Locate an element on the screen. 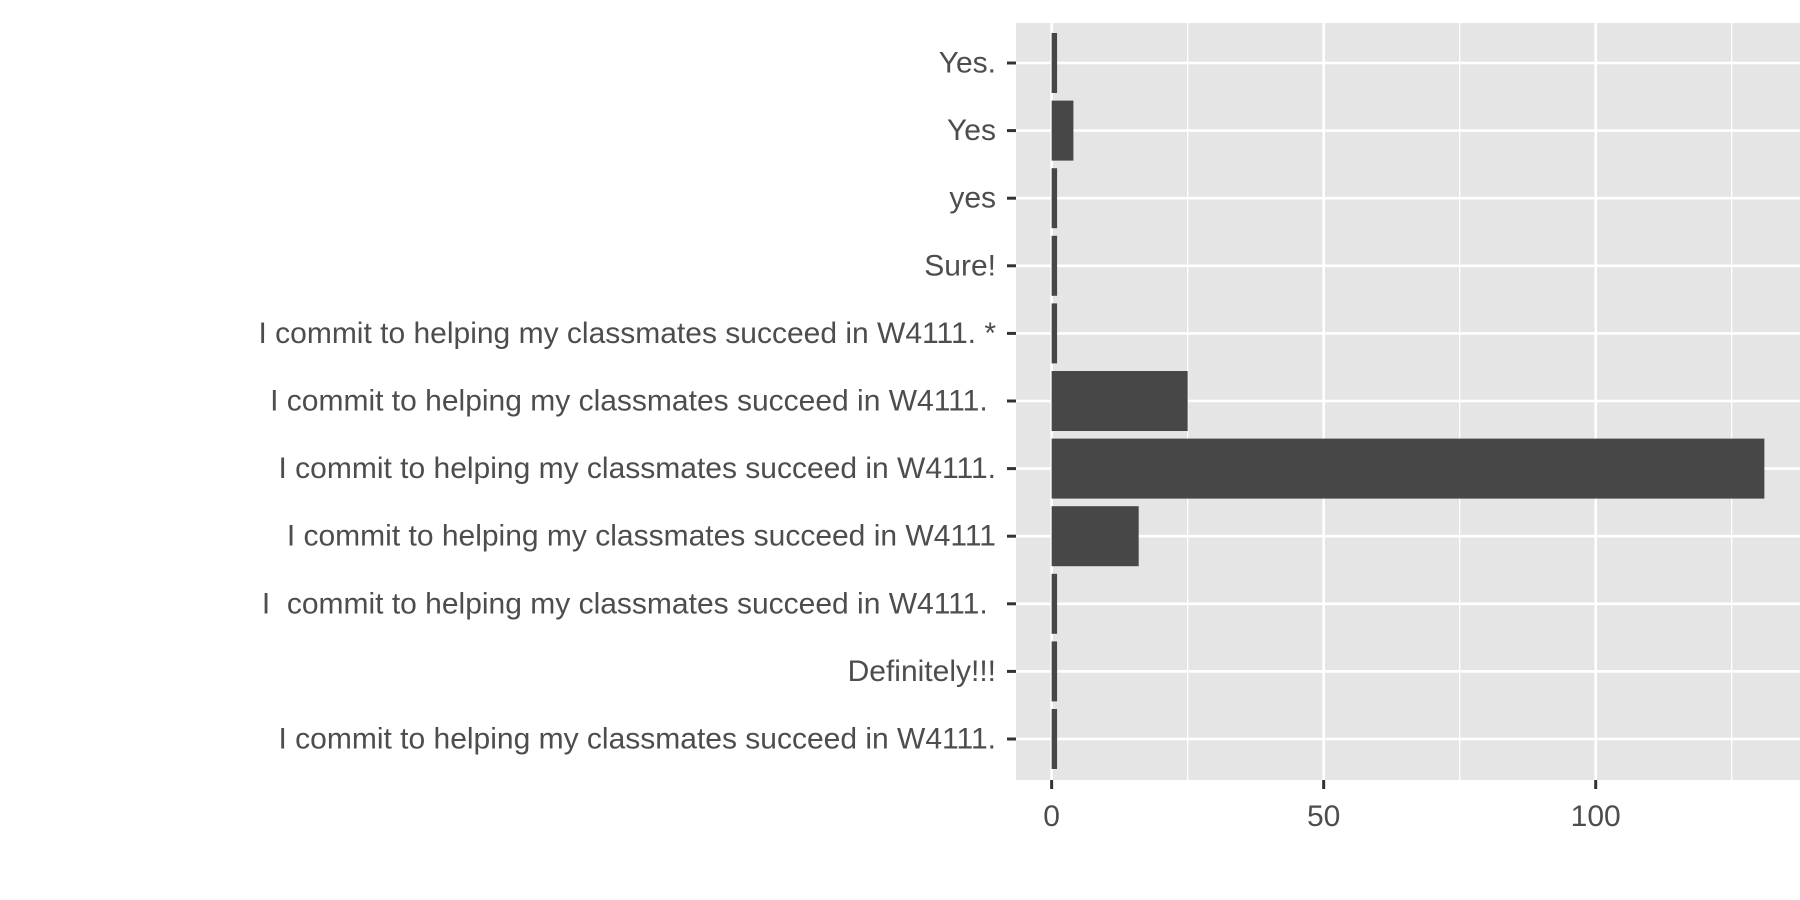 This screenshot has height=900, width=1800. y-tick-label: Yes is located at coordinates (971, 130).